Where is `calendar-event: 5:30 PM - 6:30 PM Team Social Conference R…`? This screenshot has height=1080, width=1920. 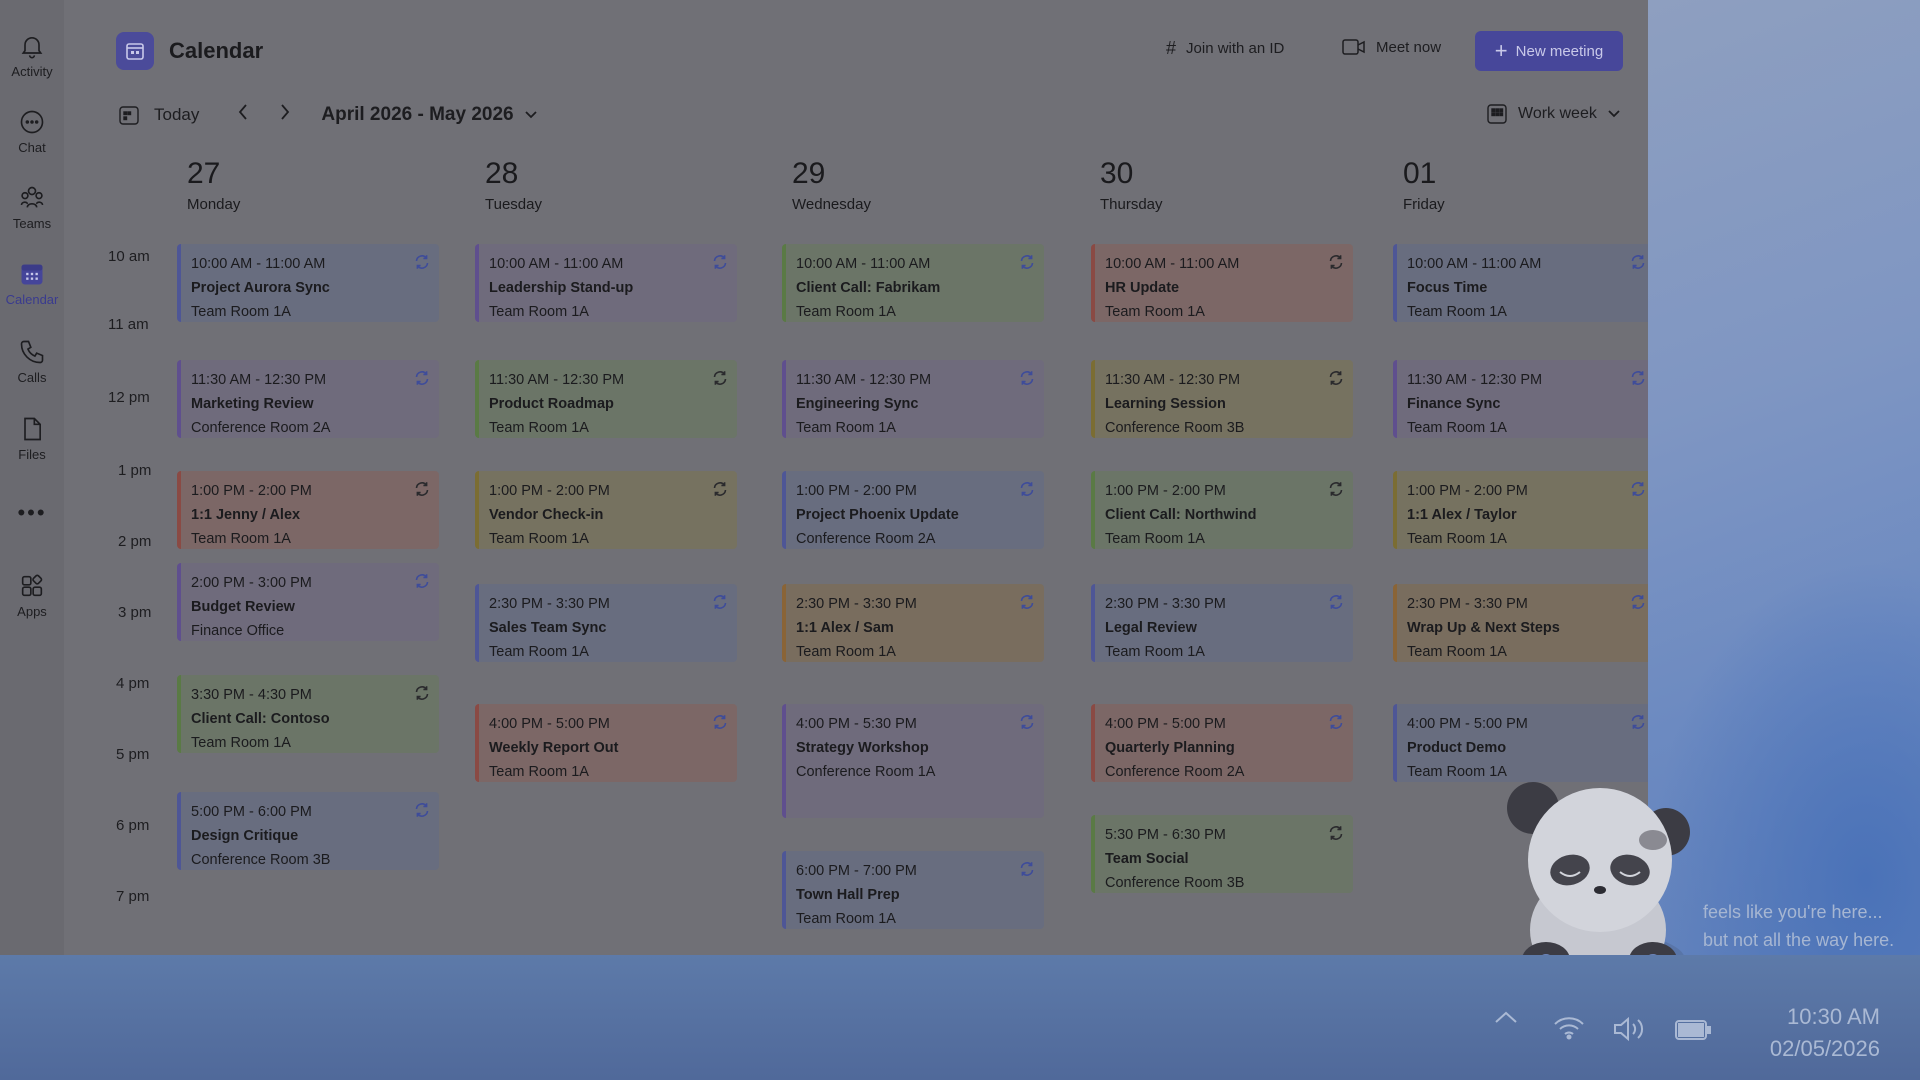
calendar-event: 5:30 PM - 6:30 PM Team Social Conference R… is located at coordinates (1222, 854).